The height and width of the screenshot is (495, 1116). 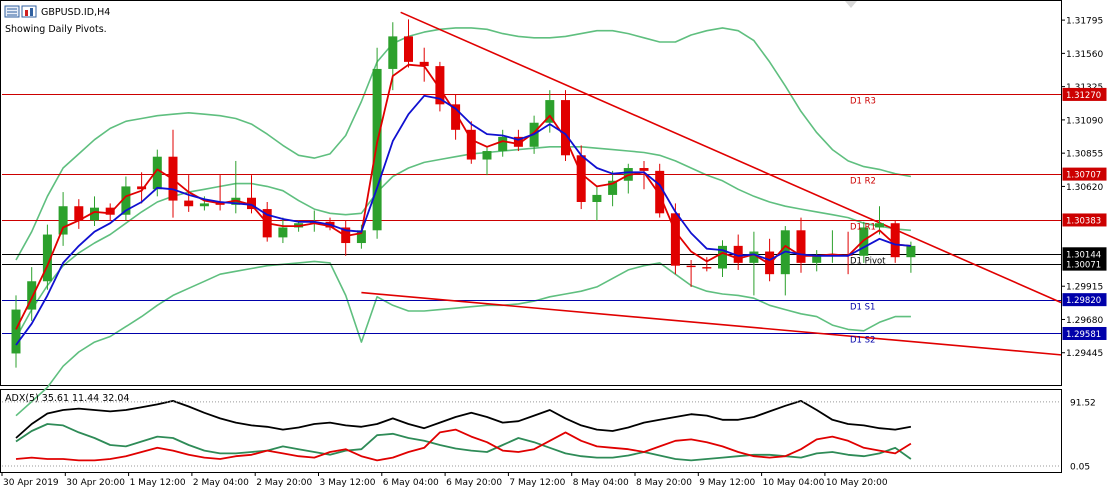 I want to click on price-flag-0: 1.31270, so click(x=1084, y=94).